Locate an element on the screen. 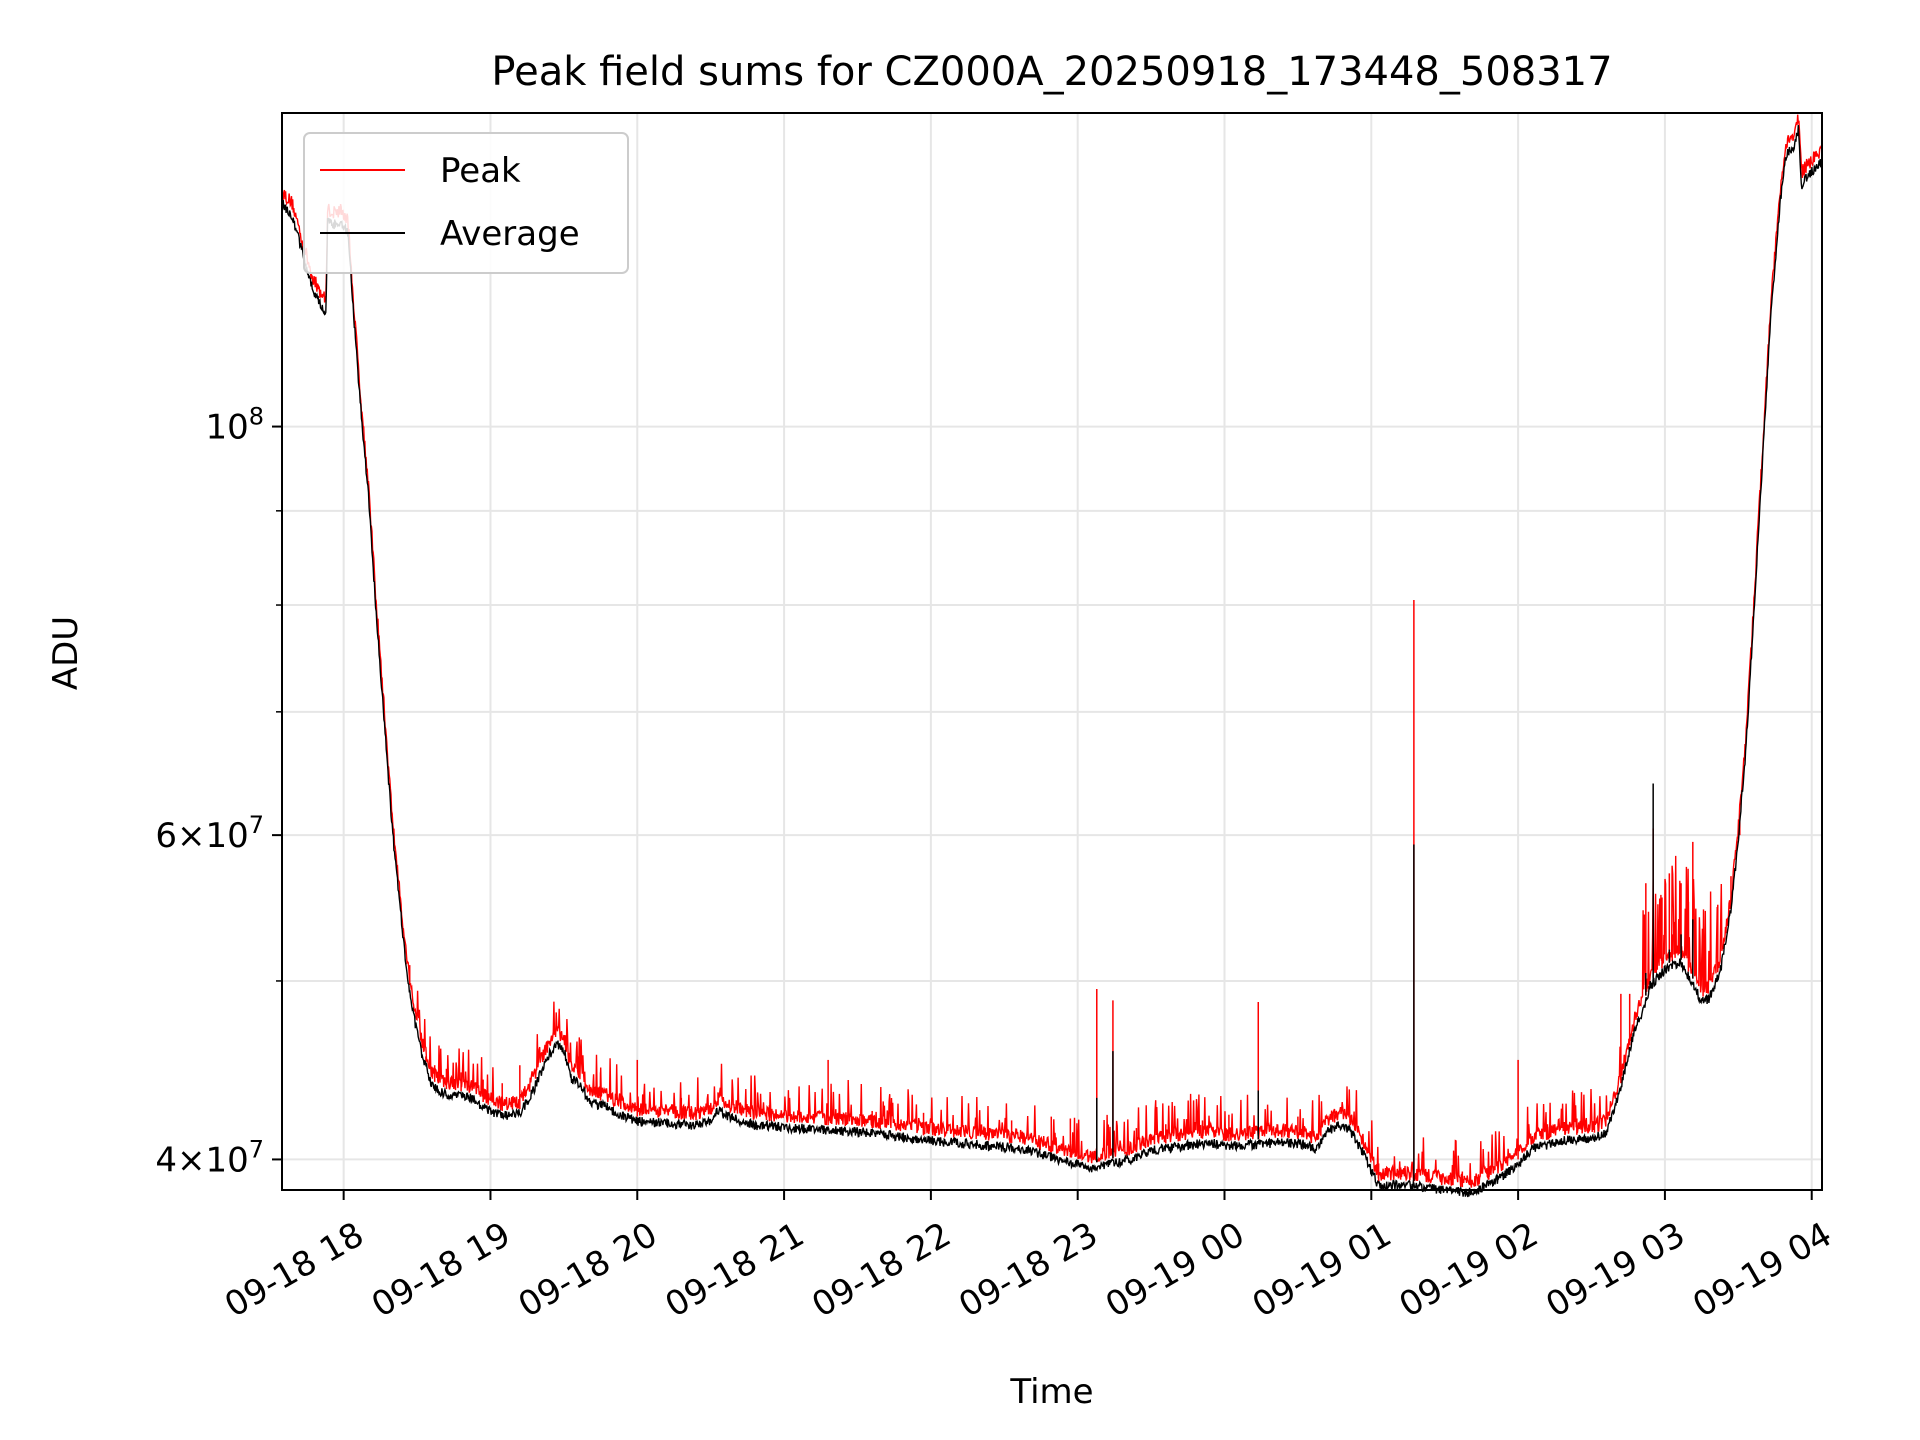 This screenshot has width=1920, height=1440. y-tick-label: 108 is located at coordinates (234, 425).